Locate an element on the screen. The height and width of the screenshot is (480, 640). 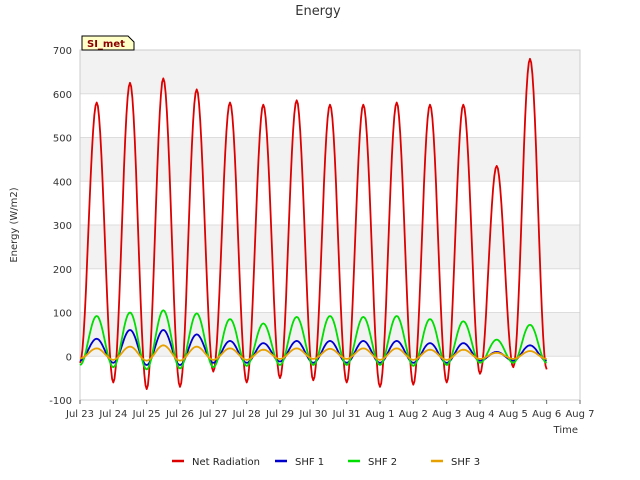
x-tick-label: Jul 28 is located at coordinates (246, 414).